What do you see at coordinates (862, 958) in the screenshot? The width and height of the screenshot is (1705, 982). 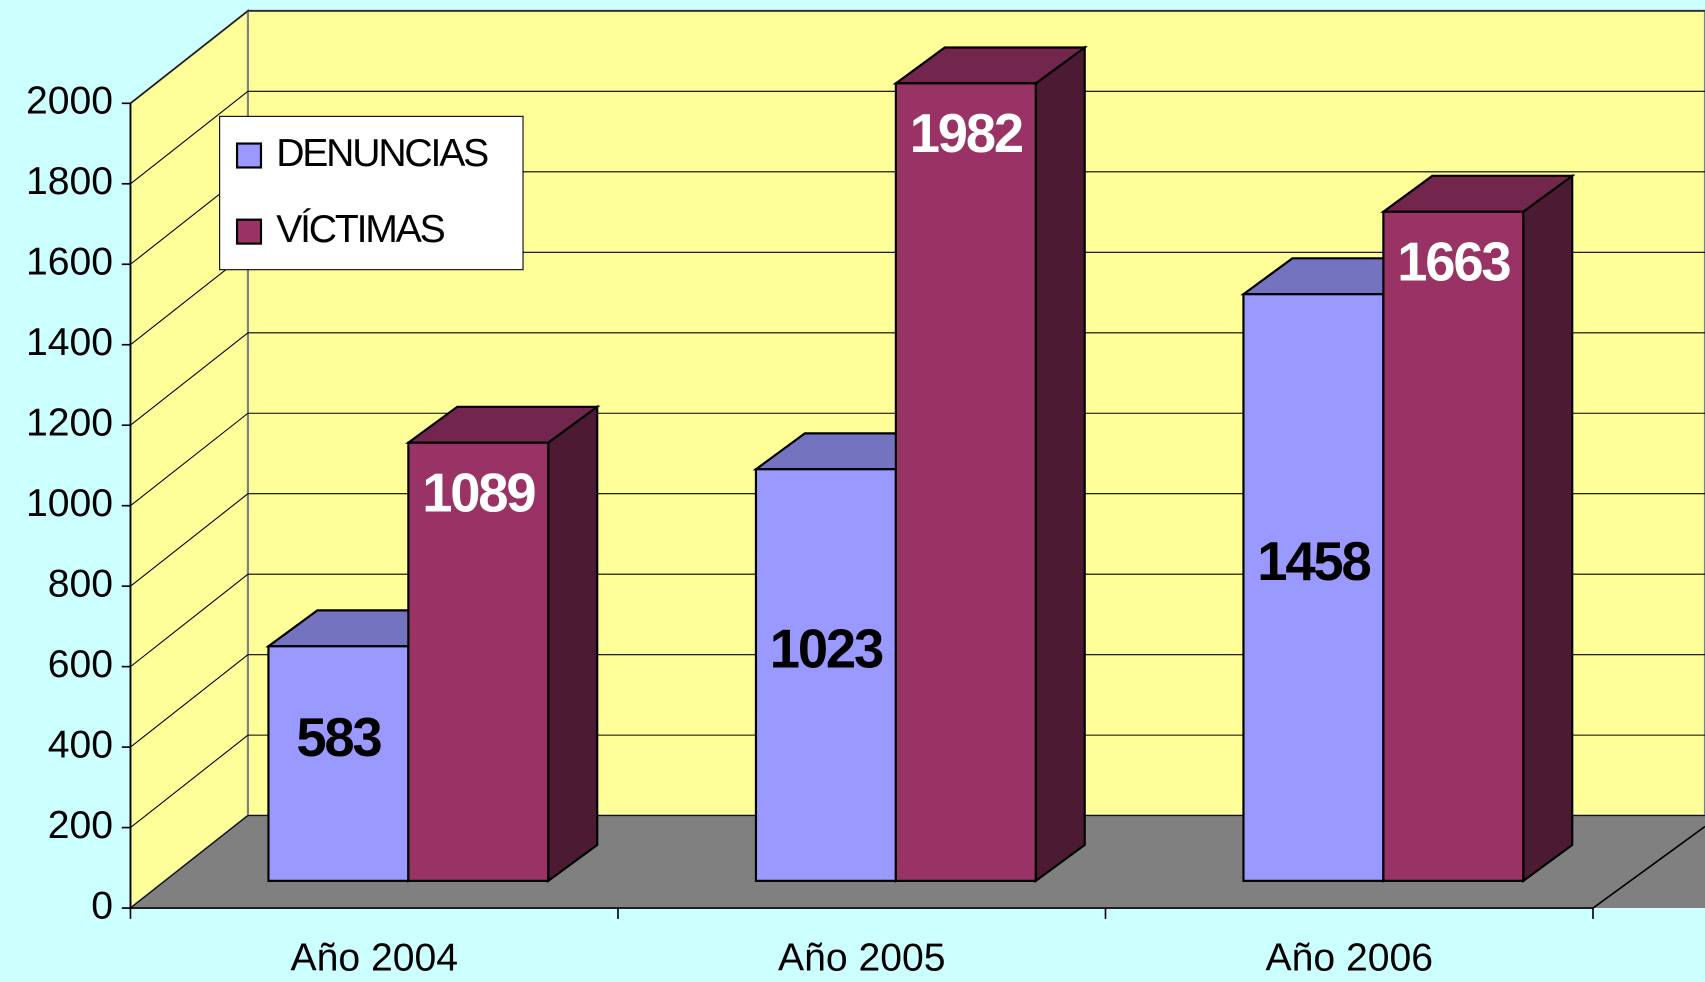 I see `x-tick-label: Año 2005` at bounding box center [862, 958].